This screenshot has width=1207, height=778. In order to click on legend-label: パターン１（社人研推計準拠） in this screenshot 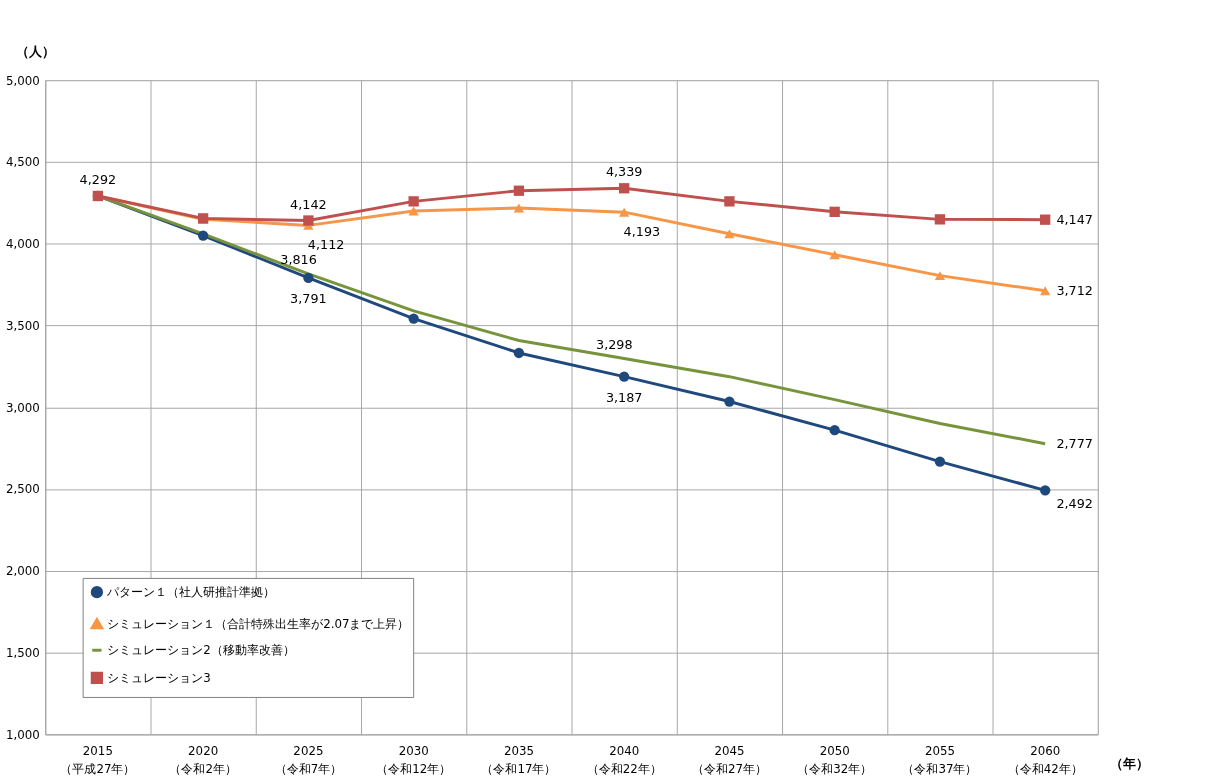, I will do `click(191, 592)`.